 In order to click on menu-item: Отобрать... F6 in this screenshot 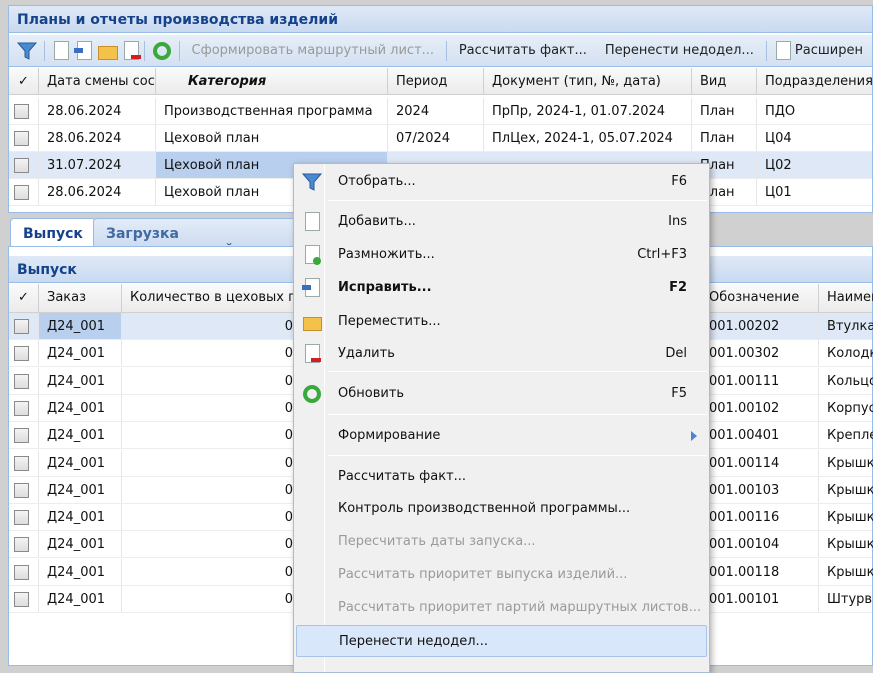, I will do `click(501, 182)`.